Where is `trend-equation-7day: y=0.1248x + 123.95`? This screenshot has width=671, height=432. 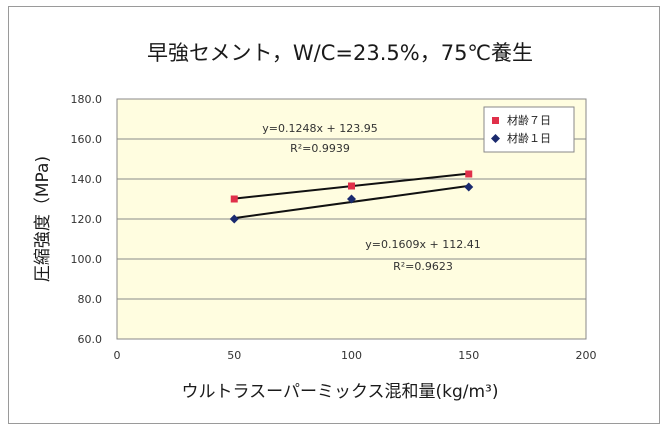 trend-equation-7day: y=0.1248x + 123.95 is located at coordinates (319, 128).